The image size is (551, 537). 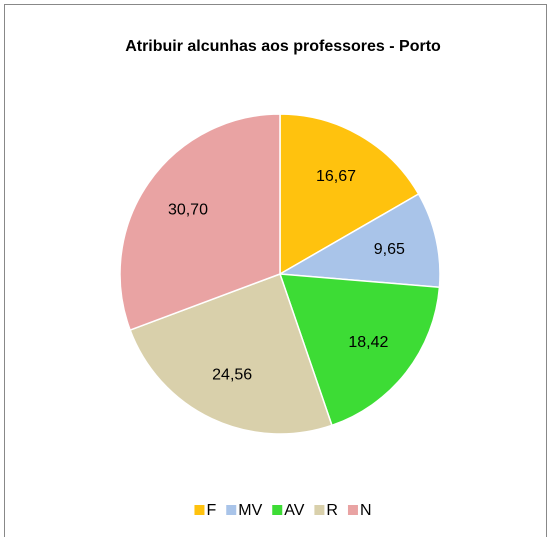 I want to click on data-label: 30,70, so click(x=188, y=209).